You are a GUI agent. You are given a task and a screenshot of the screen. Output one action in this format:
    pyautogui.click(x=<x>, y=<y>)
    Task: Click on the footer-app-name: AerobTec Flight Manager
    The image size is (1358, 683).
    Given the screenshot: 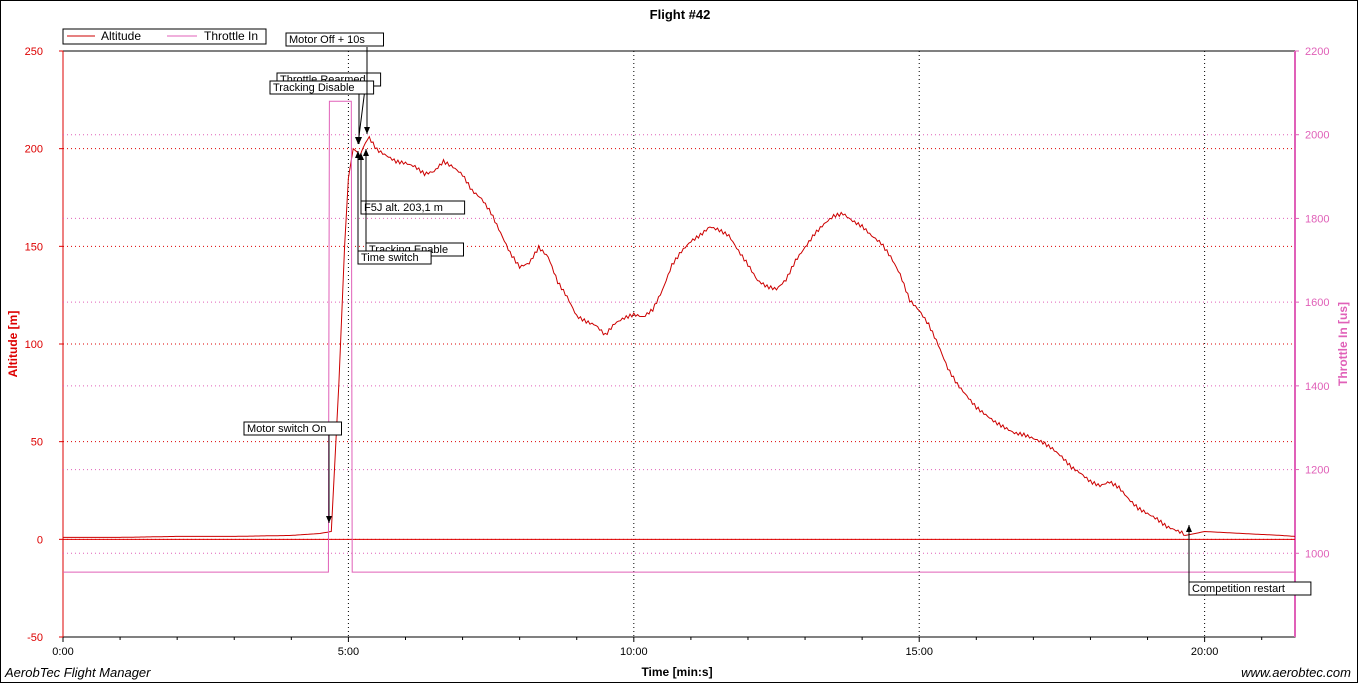 What is the action you would take?
    pyautogui.click(x=78, y=672)
    